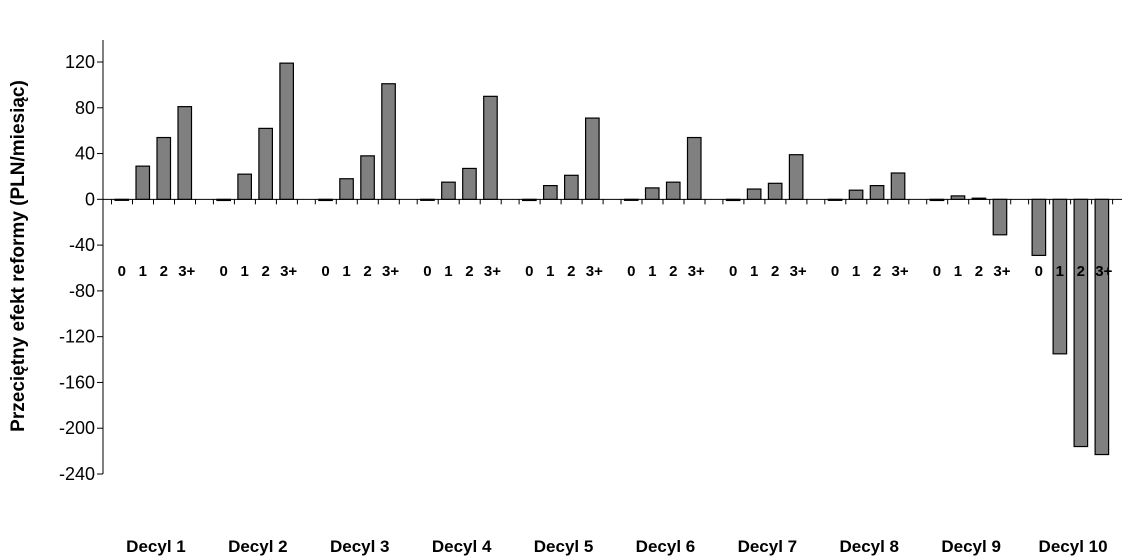  I want to click on group-label: Decyl 7, so click(768, 546).